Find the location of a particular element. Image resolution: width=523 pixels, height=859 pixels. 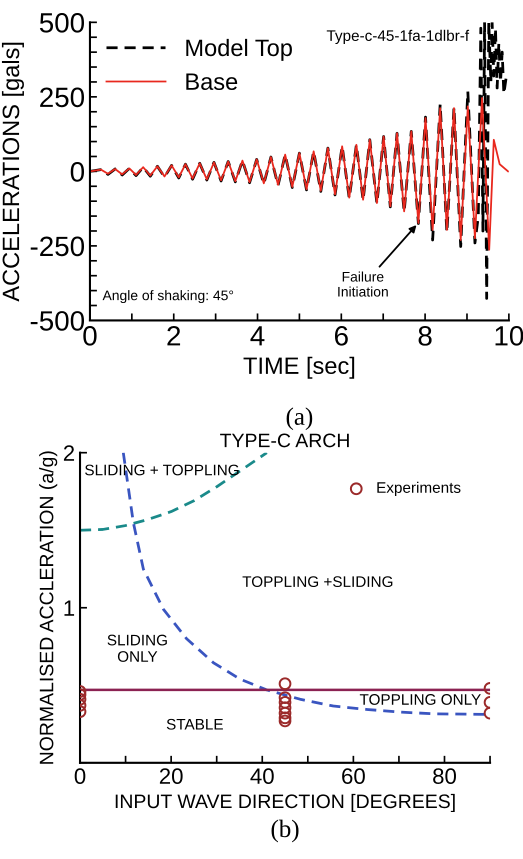

x-tick-label: 2 is located at coordinates (173, 336).